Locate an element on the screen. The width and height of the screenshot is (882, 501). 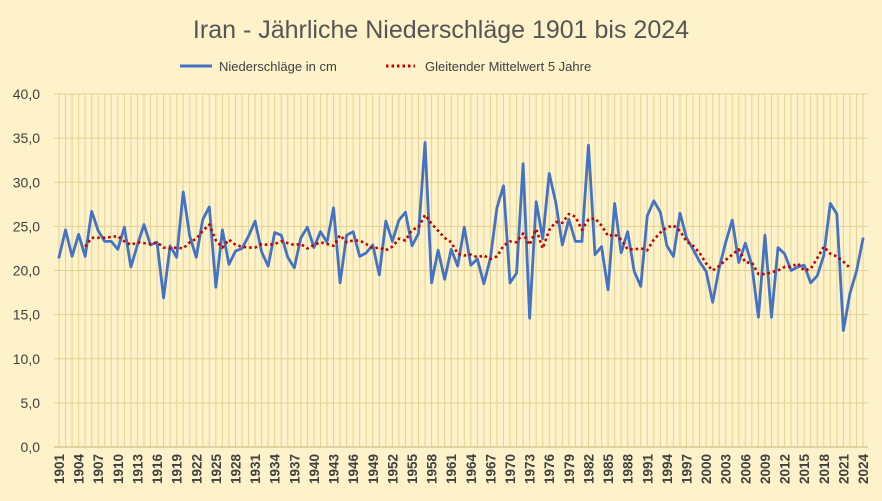
y-tick-label: 40,0 is located at coordinates (26, 94).